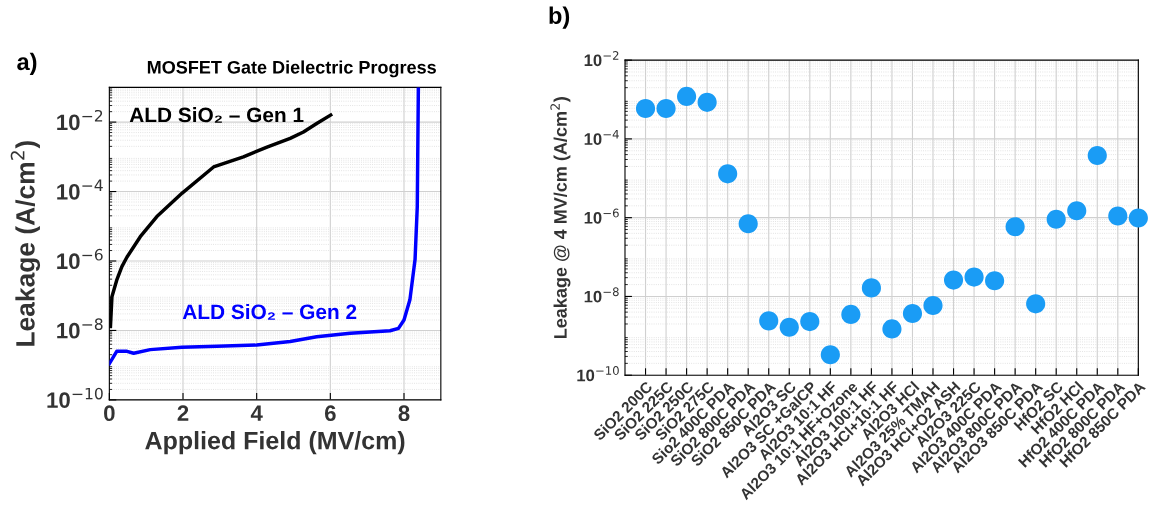 This screenshot has height=514, width=1151. Describe the element at coordinates (404, 413) in the screenshot. I see `x-tick-label: 8` at that location.